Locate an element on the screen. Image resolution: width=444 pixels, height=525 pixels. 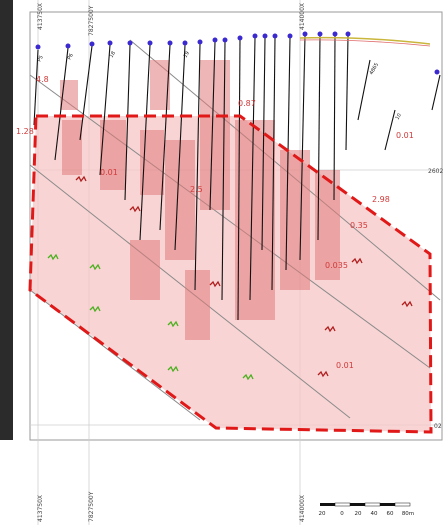
grade-value-5: 2.98 is located at coordinates (381, 199).